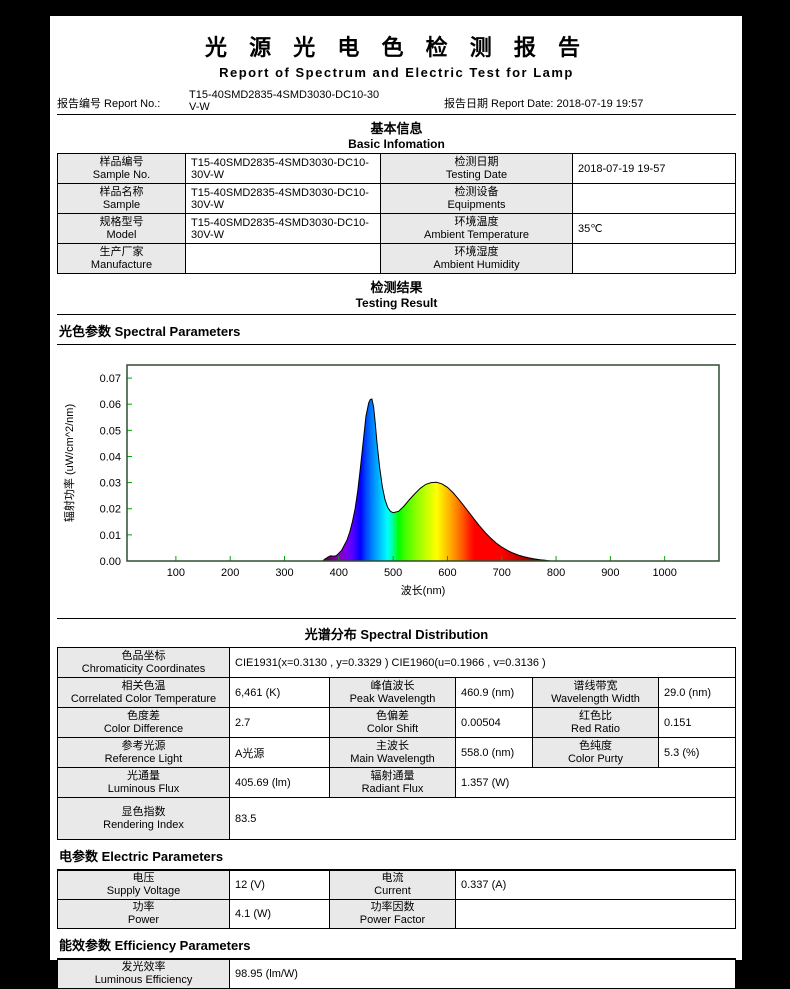  Describe the element at coordinates (396, 330) in the screenshot. I see `spectral-parameters-header: 光色参数 Spectral Parameters` at that location.